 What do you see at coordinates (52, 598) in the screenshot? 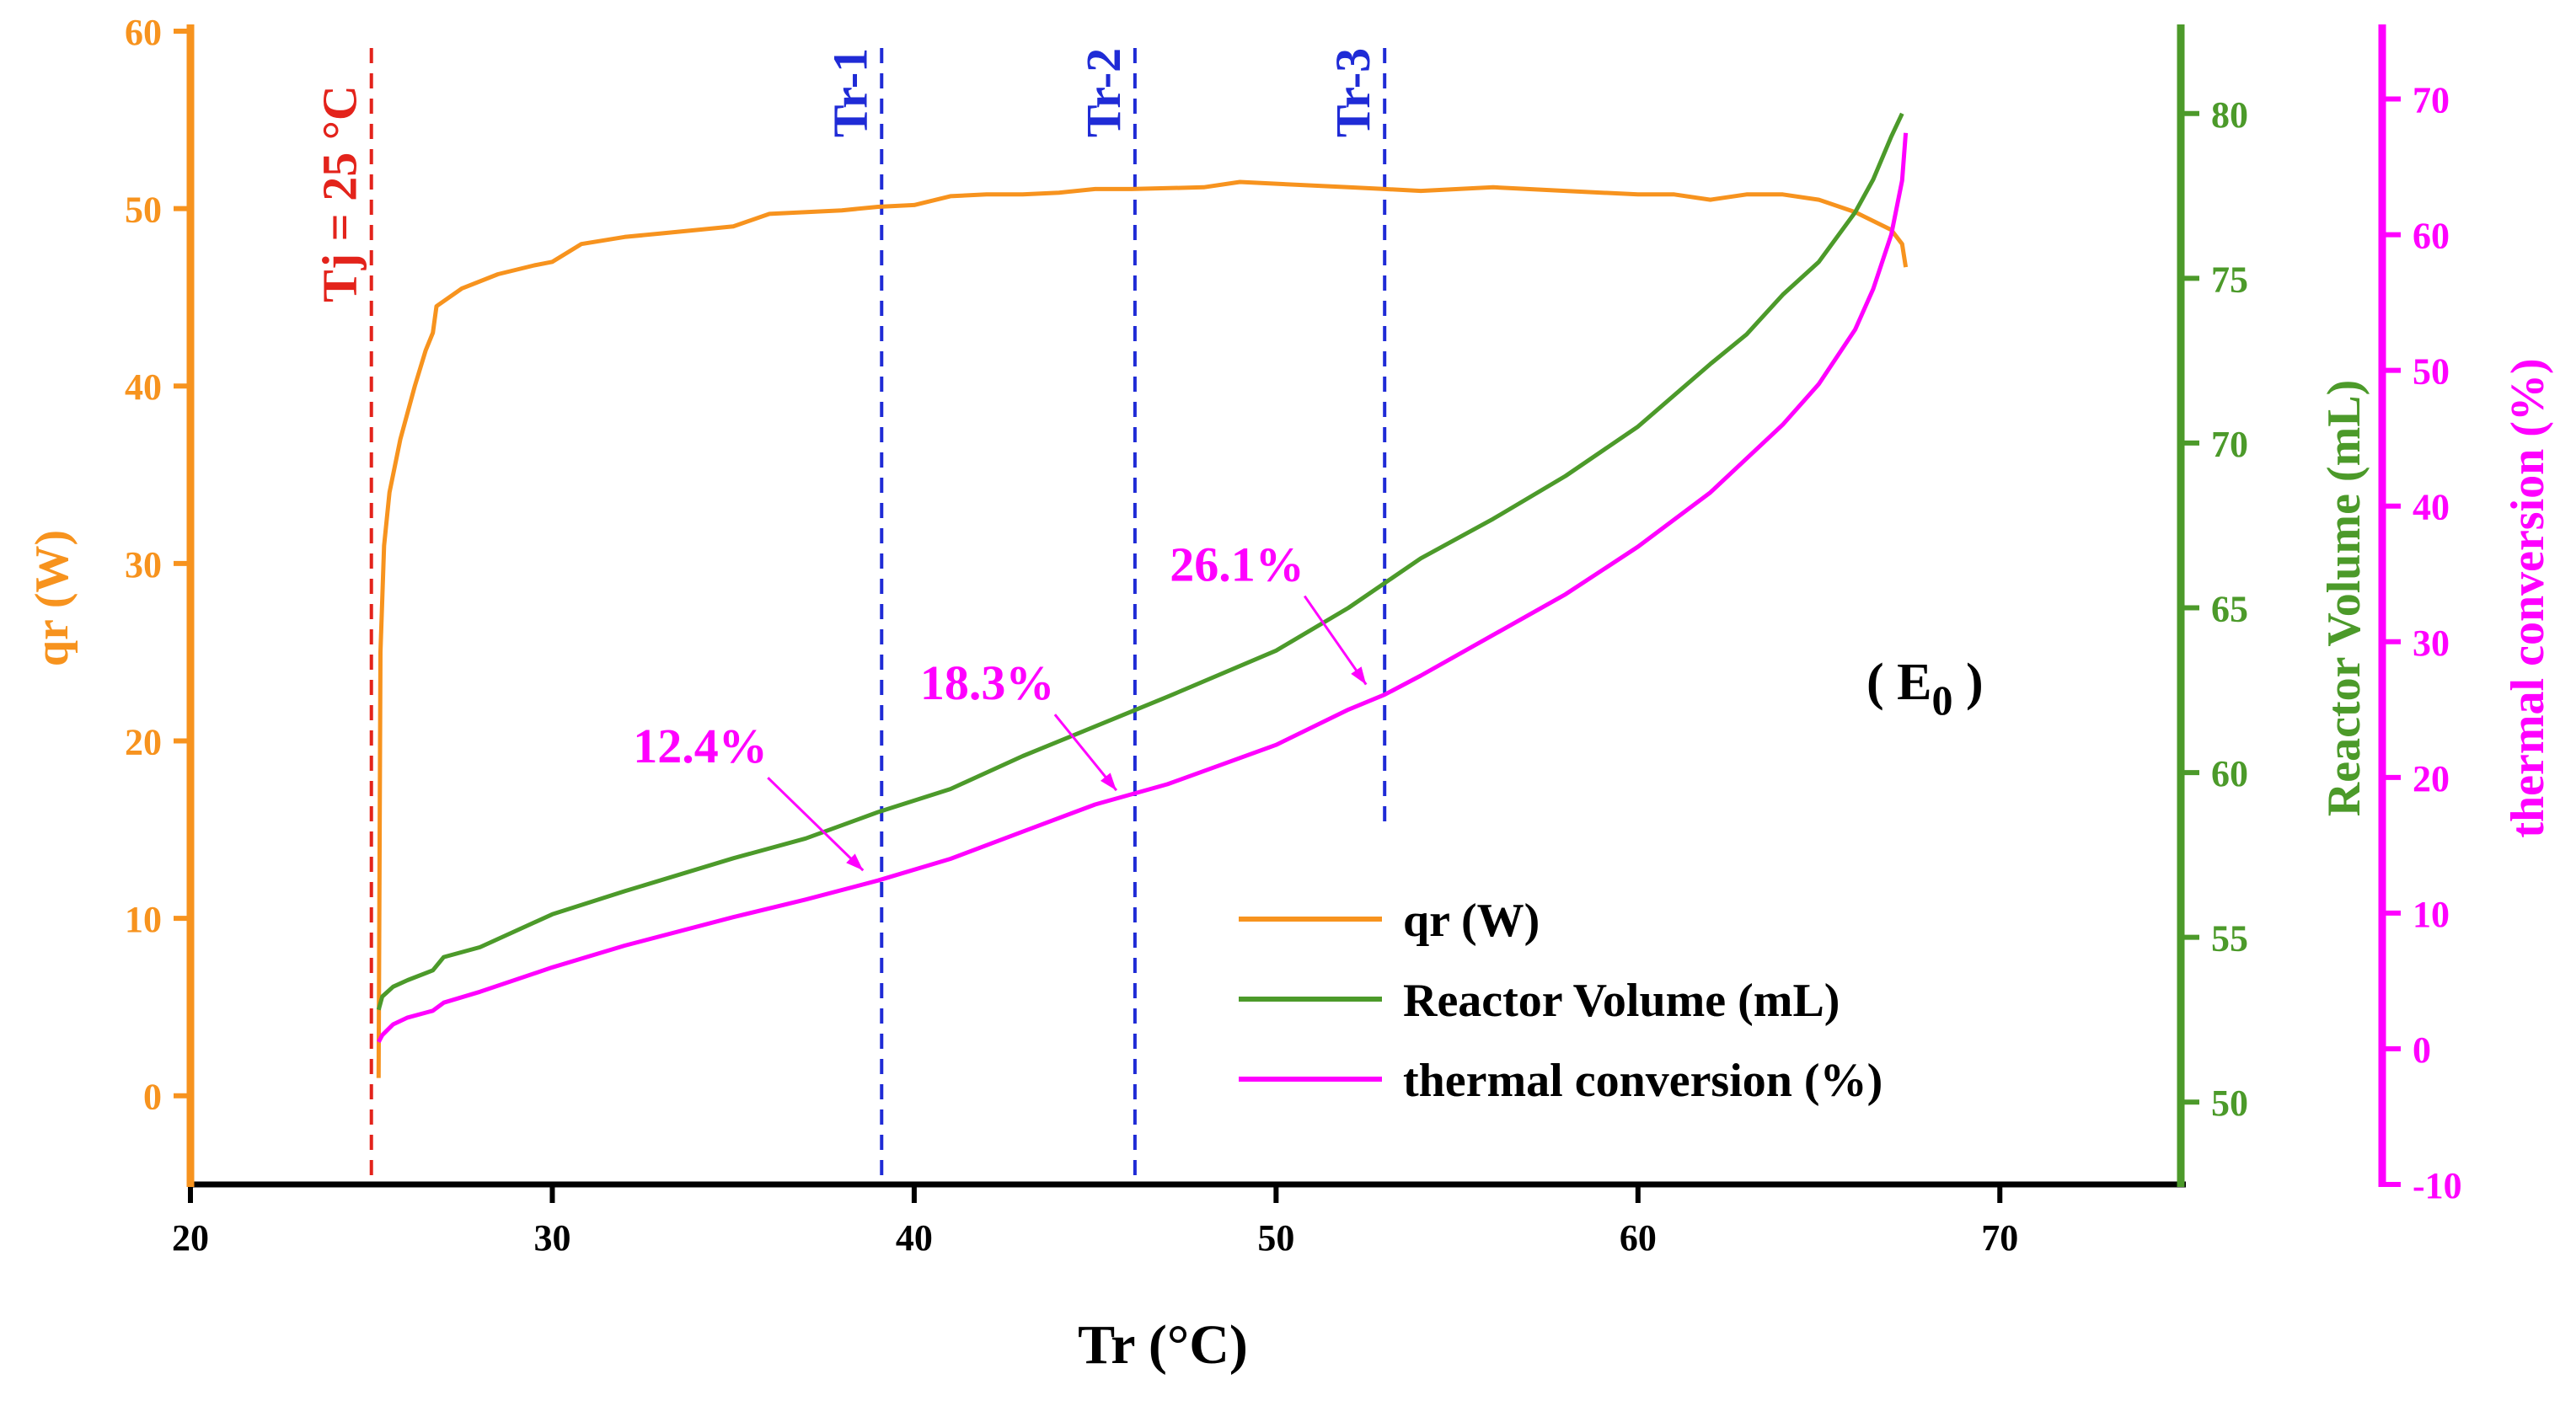
I see `left-axis-title: qr (W)` at bounding box center [52, 598].